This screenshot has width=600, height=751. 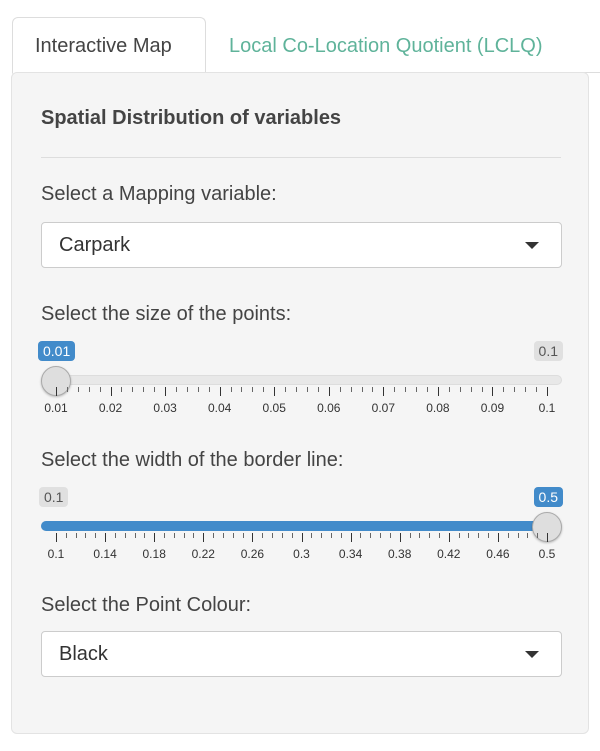 What do you see at coordinates (252, 554) in the screenshot?
I see `tick-label: 0.26` at bounding box center [252, 554].